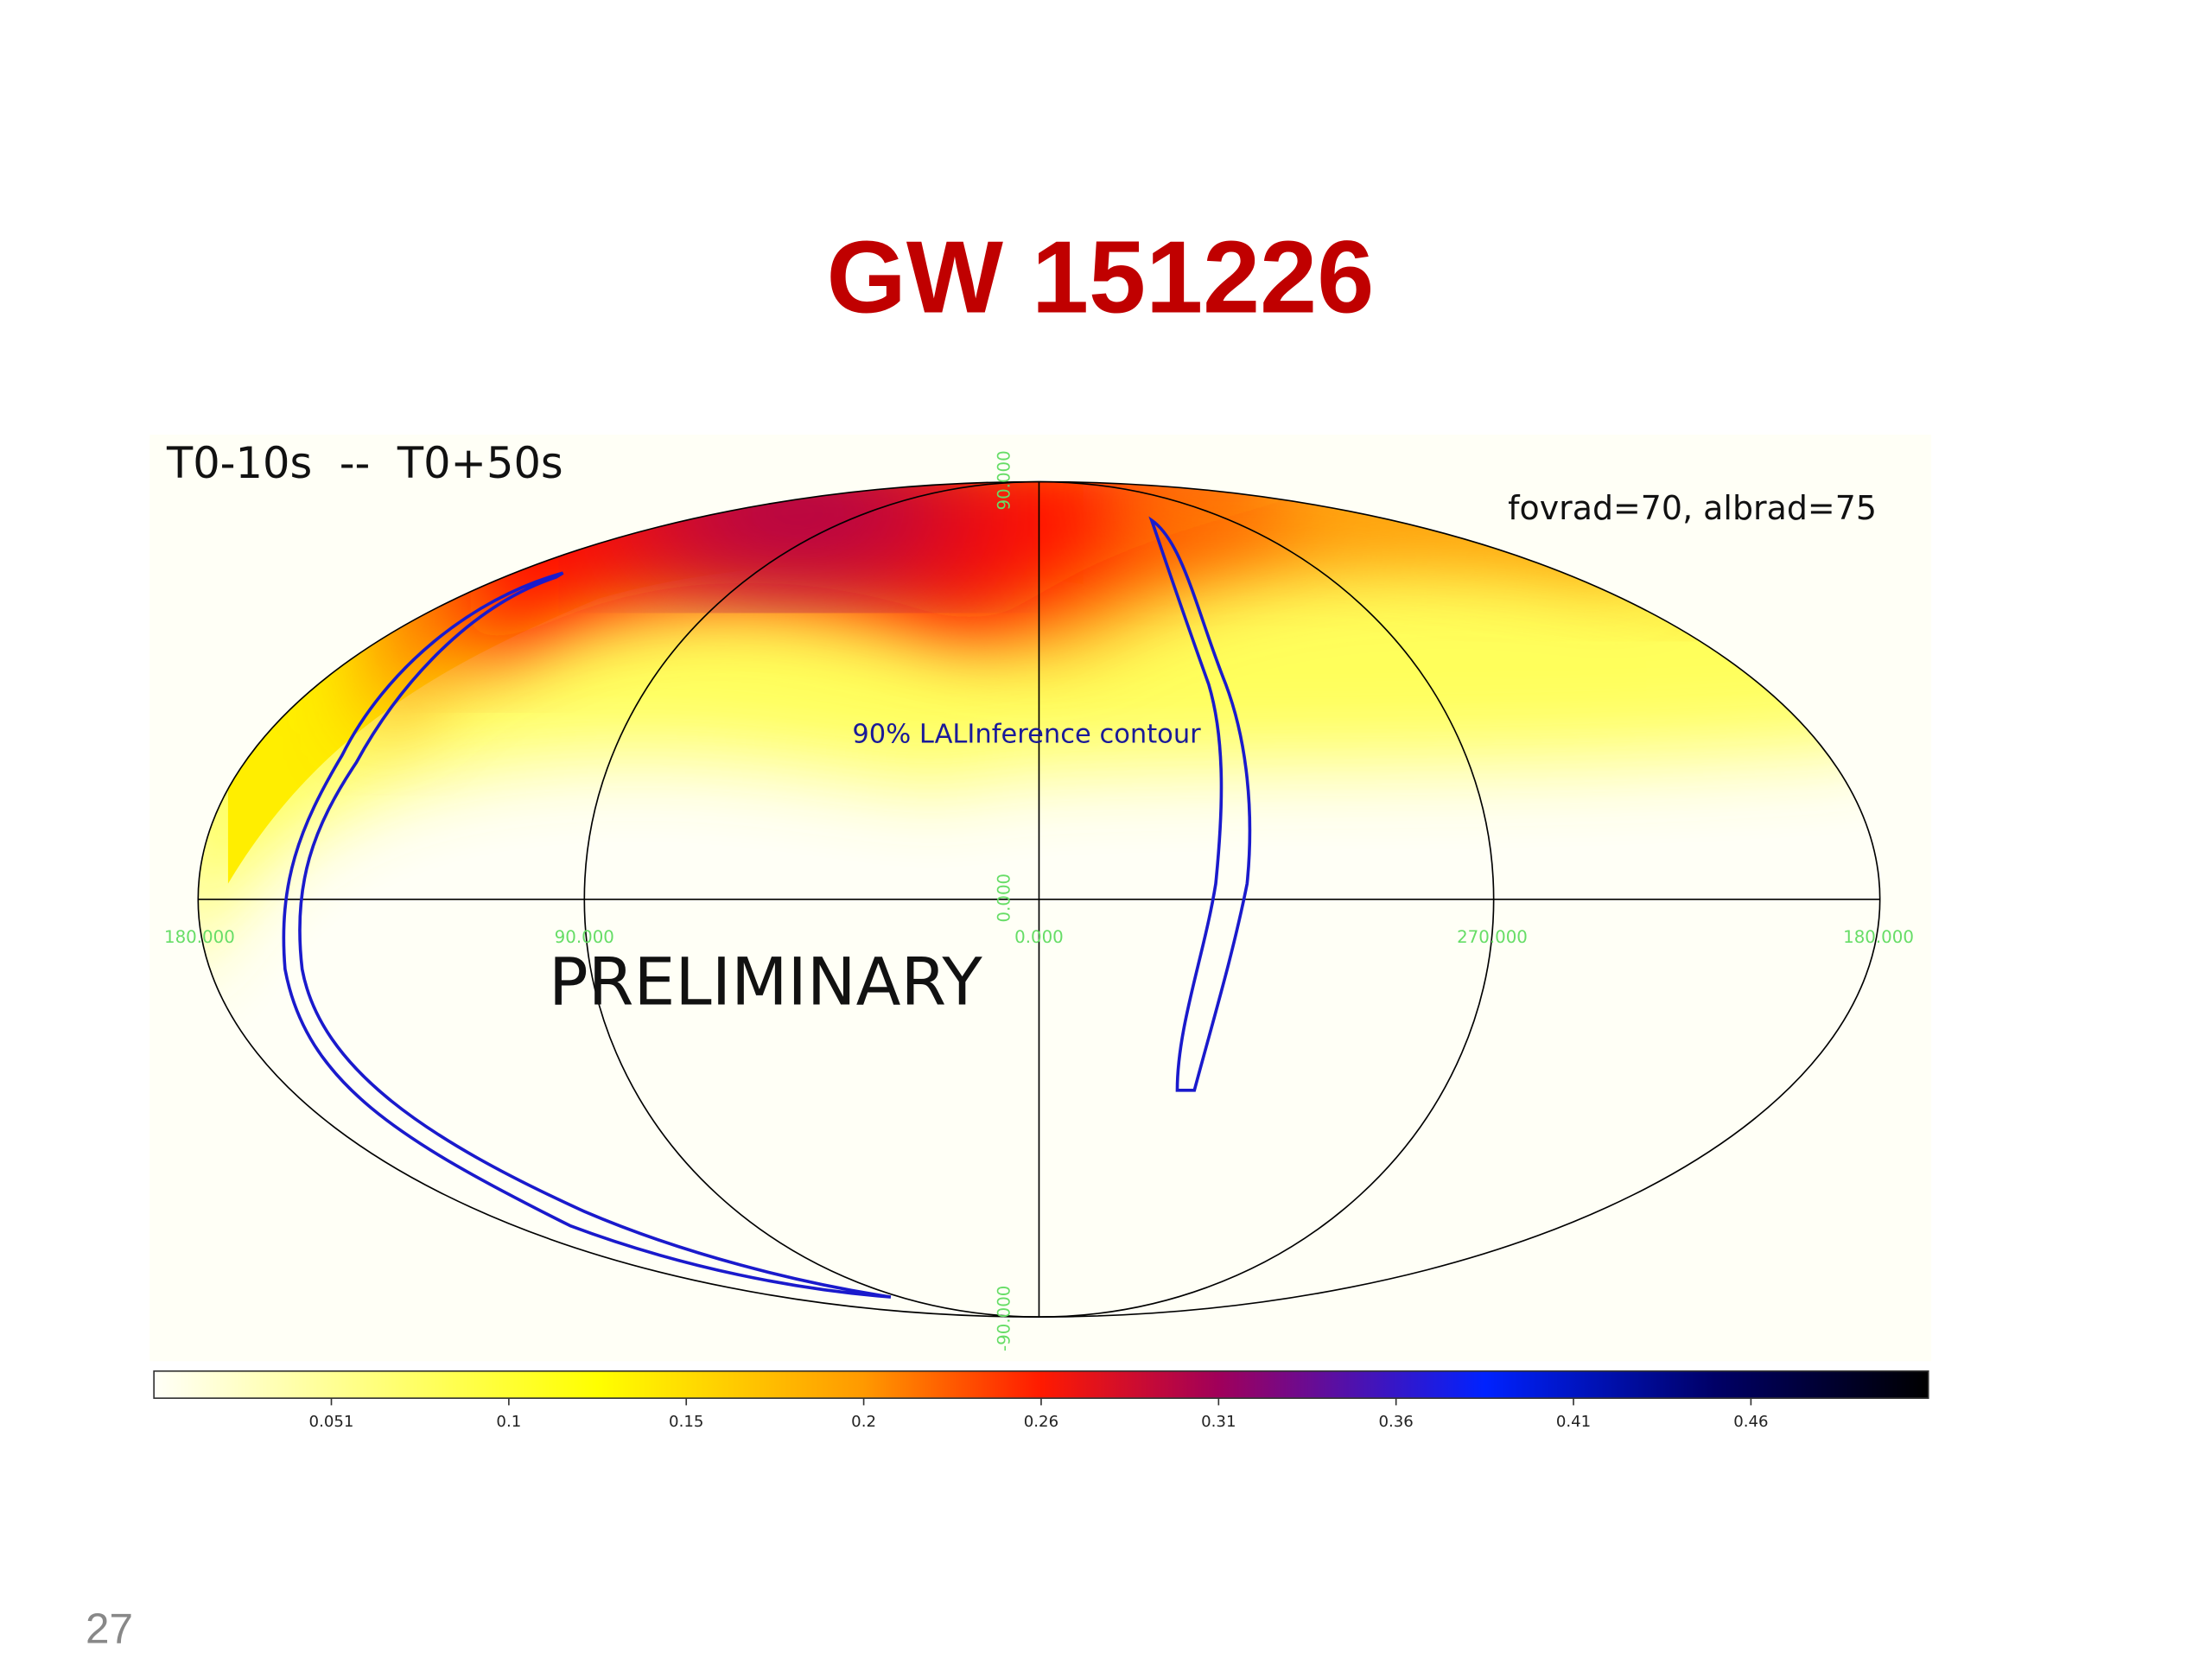  What do you see at coordinates (1492, 937) in the screenshot?
I see `longitude-label: 270.000` at bounding box center [1492, 937].